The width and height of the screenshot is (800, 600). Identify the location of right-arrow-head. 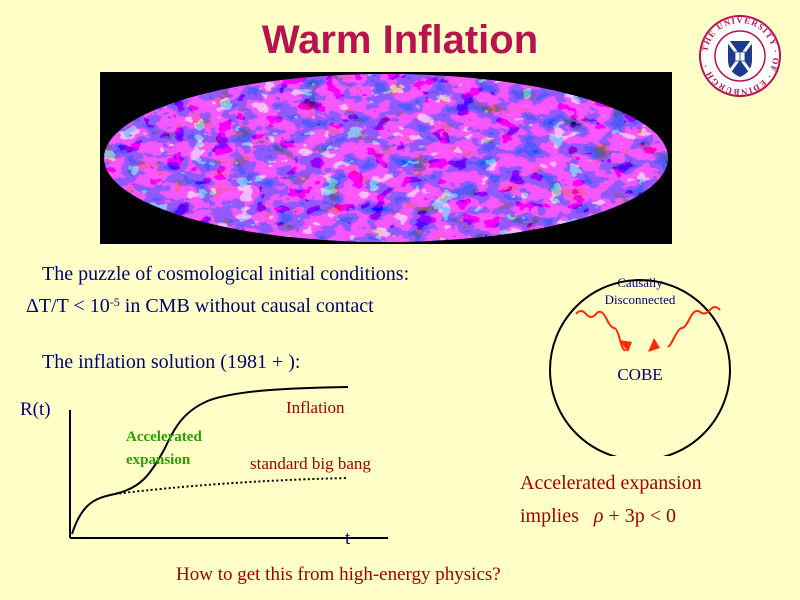
(654, 345).